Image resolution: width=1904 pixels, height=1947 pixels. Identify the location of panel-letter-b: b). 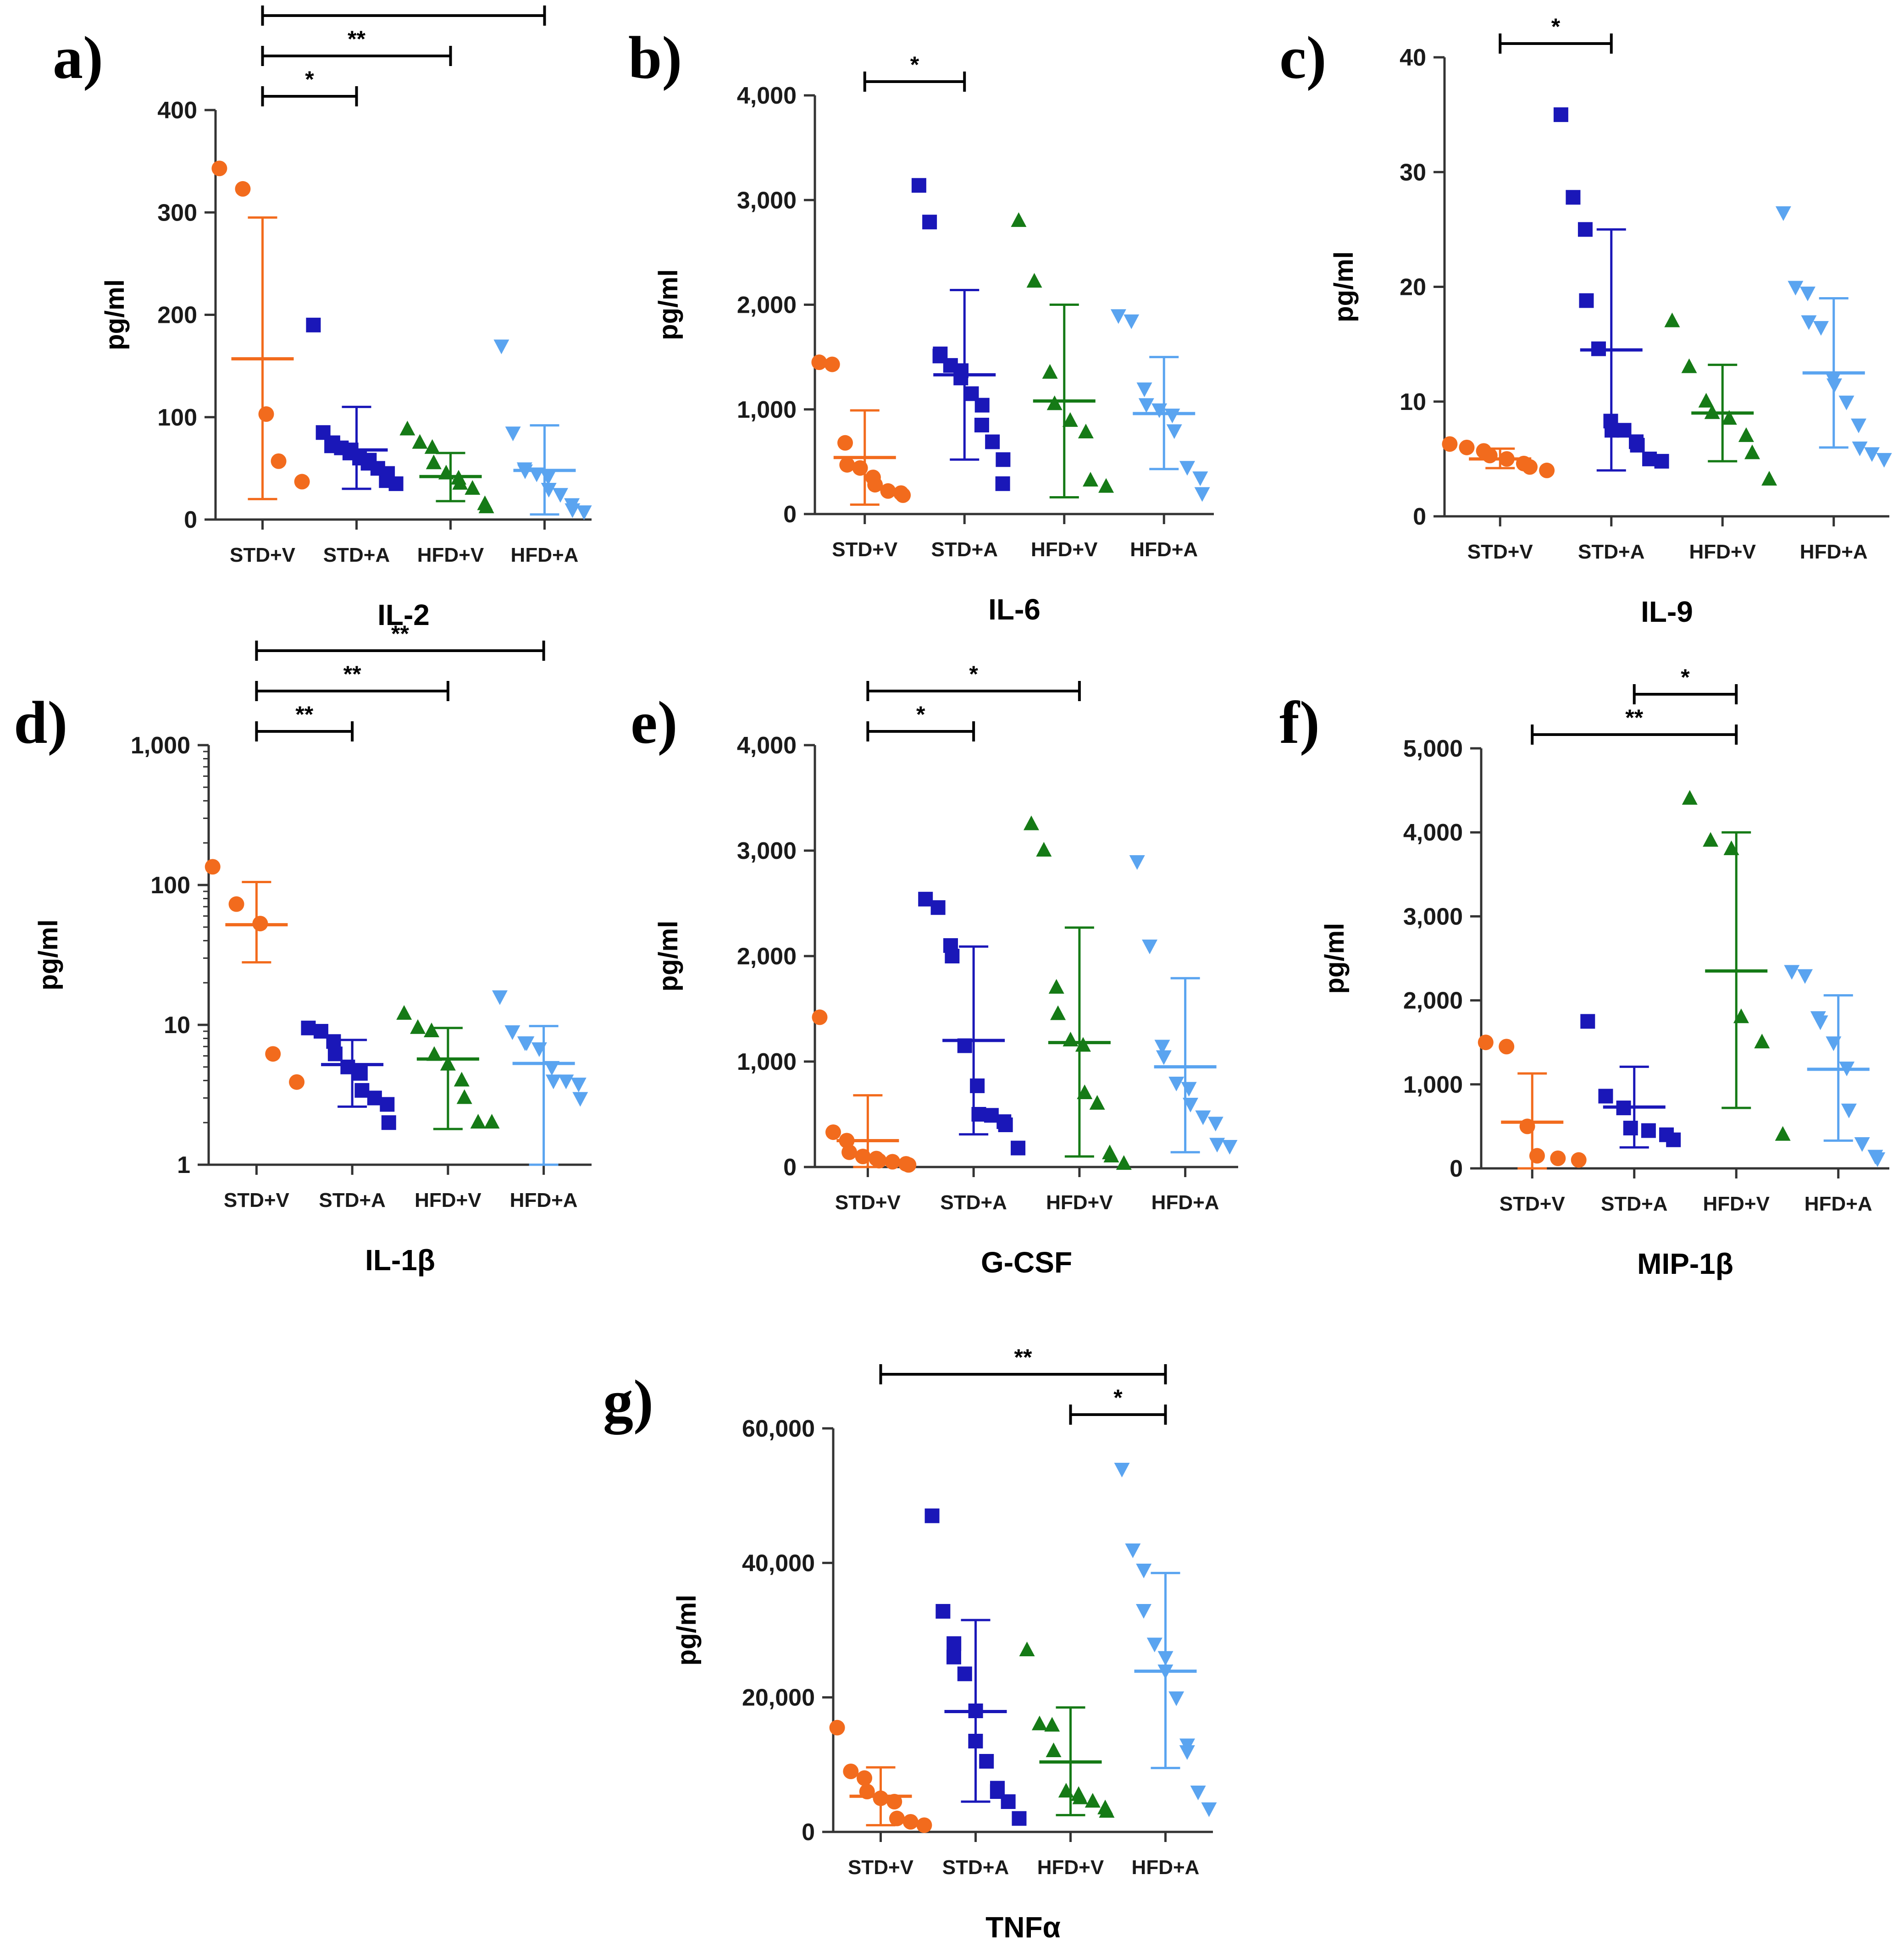
(655, 58).